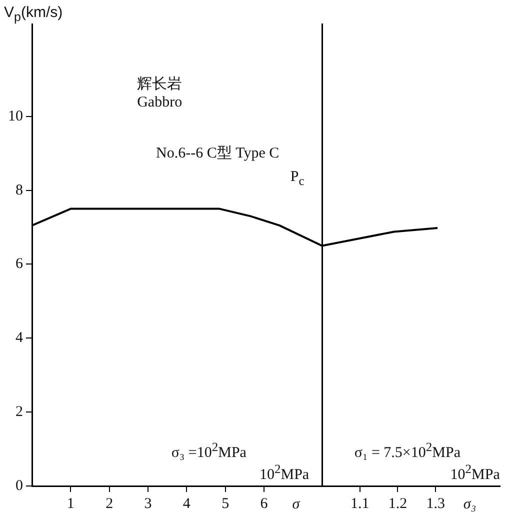 This screenshot has width=511, height=518. Describe the element at coordinates (360, 504) in the screenshot. I see `x-tick-label: 1.1` at that location.